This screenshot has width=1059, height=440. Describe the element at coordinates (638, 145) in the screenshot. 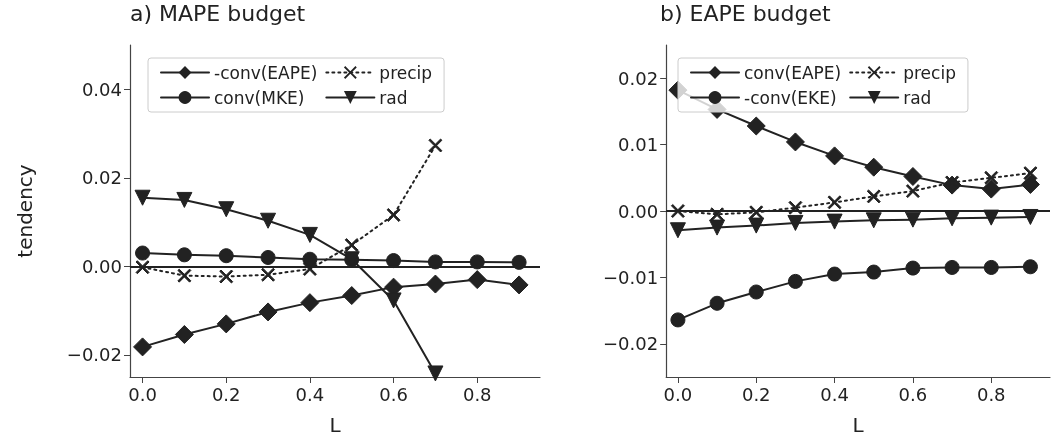

I see `y-tick-label: 0.01` at that location.